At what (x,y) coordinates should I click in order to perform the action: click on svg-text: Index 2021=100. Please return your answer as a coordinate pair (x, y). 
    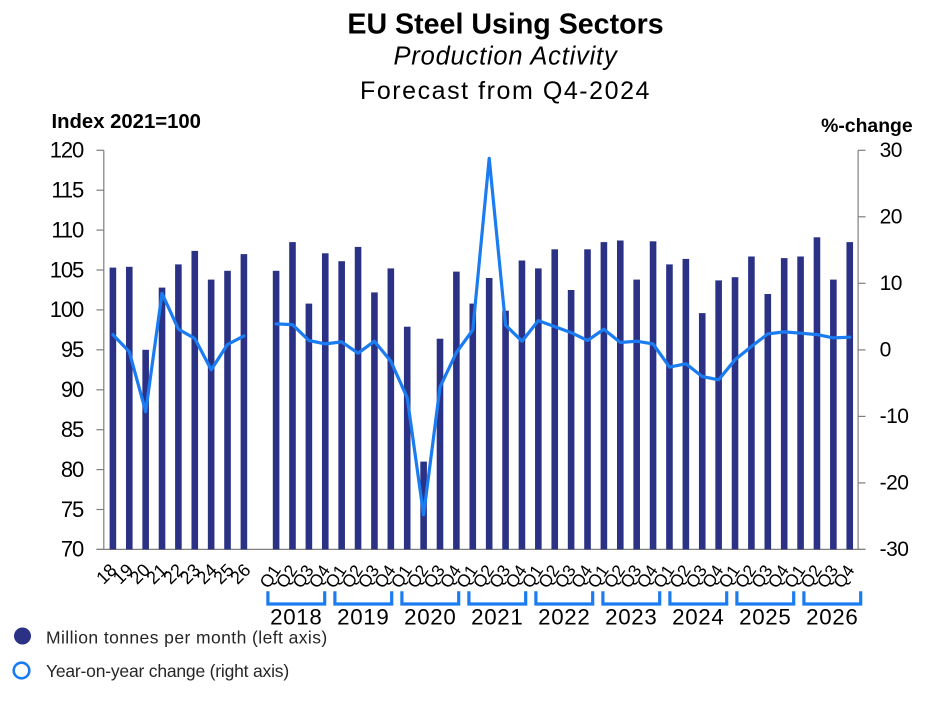
    Looking at the image, I should click on (126, 122).